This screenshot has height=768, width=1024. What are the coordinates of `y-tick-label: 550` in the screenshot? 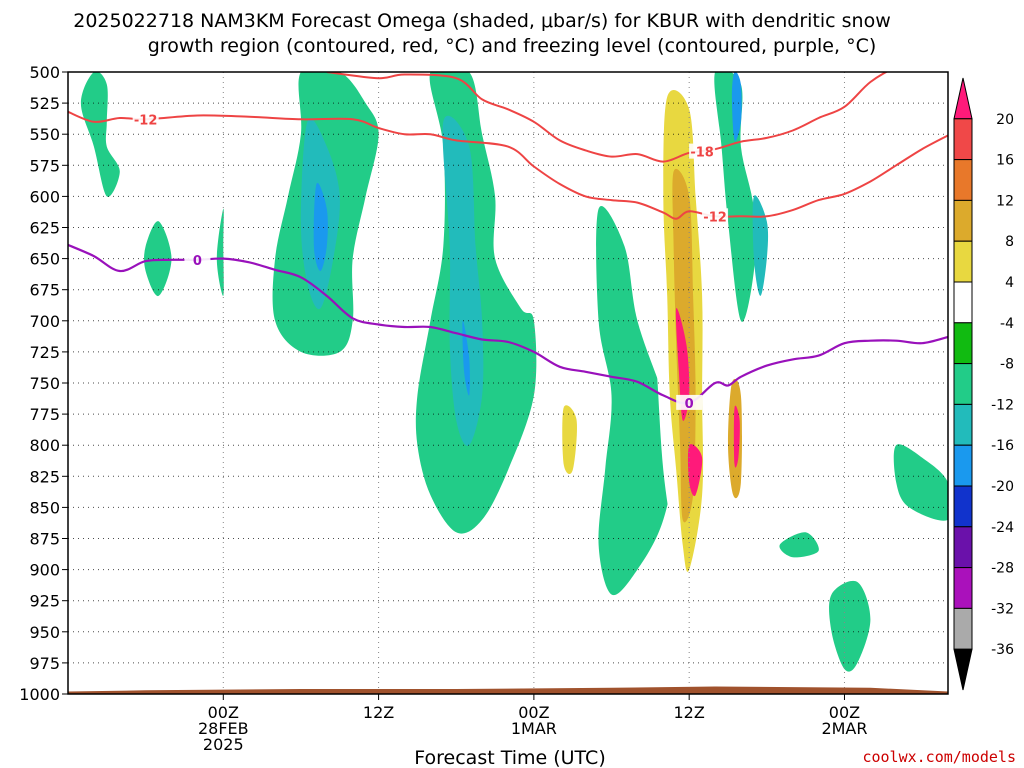 It's located at (44, 134).